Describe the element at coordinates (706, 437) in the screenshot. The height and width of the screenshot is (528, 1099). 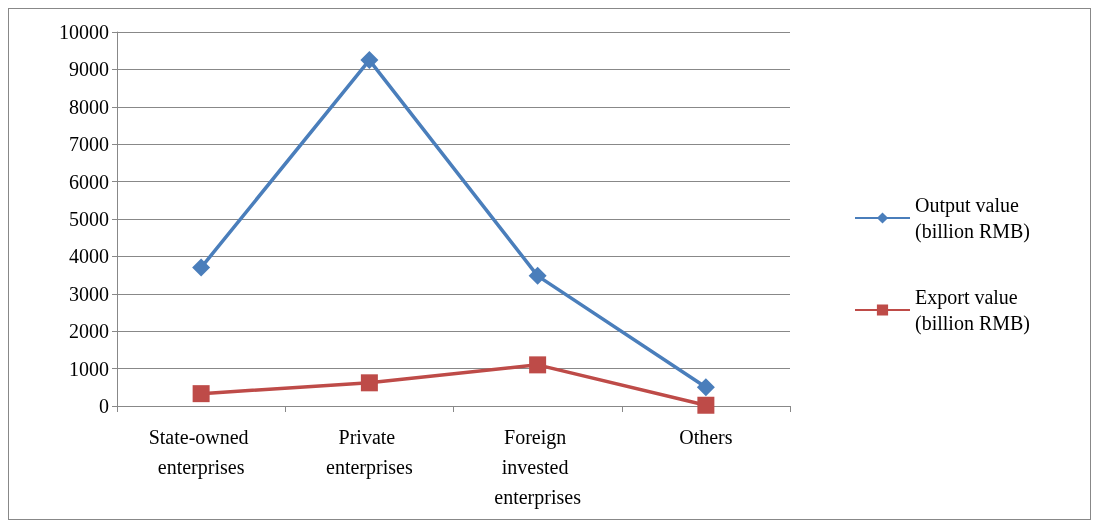
I see `x-tick-label: Others` at that location.